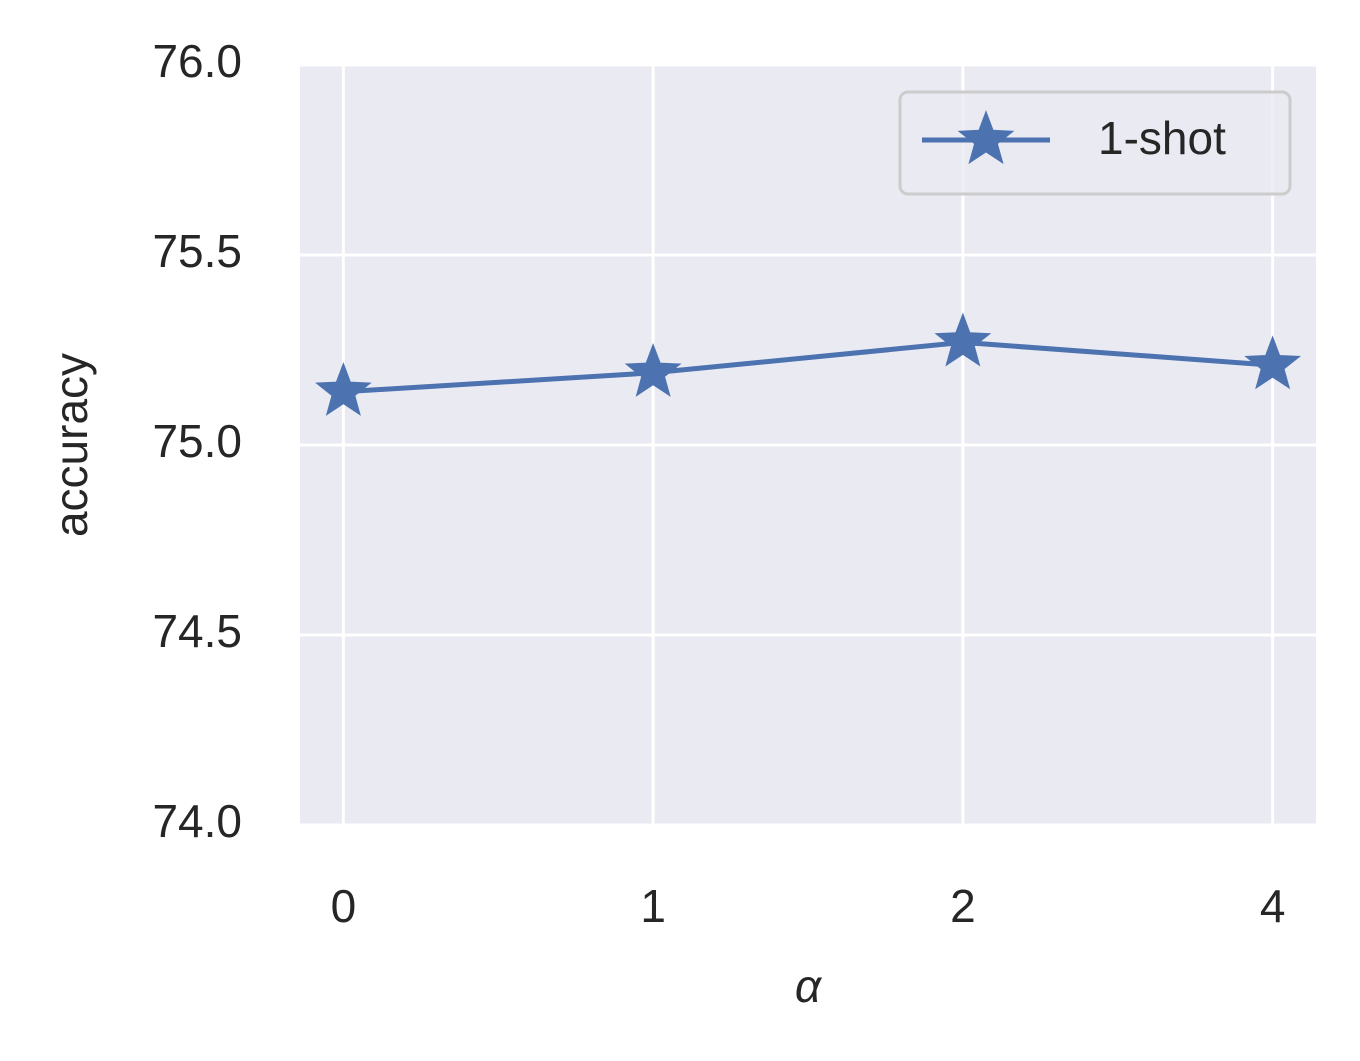 This screenshot has width=1360, height=1061. I want to click on x-tick-label: 4, so click(1273, 906).